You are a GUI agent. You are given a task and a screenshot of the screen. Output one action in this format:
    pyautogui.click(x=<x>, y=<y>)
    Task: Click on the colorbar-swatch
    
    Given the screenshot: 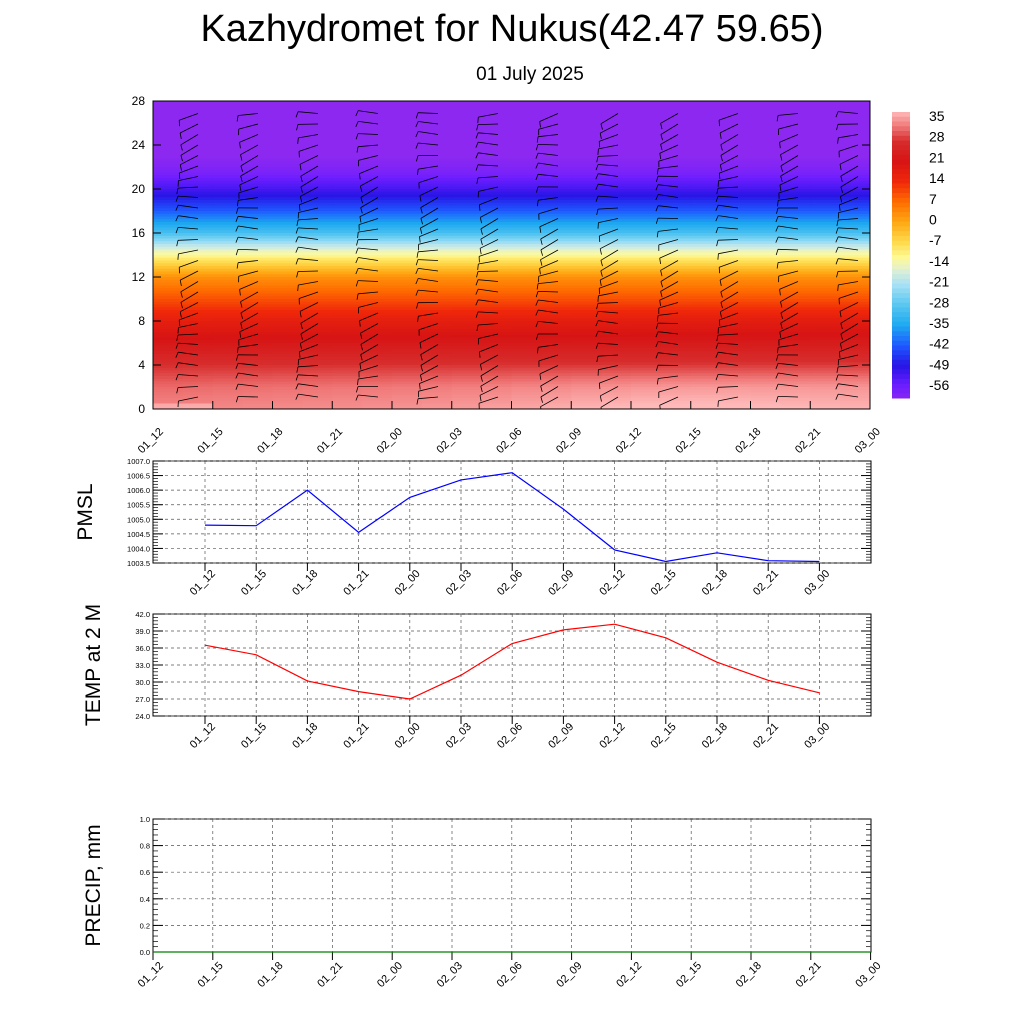 What is the action you would take?
    pyautogui.click(x=901, y=196)
    